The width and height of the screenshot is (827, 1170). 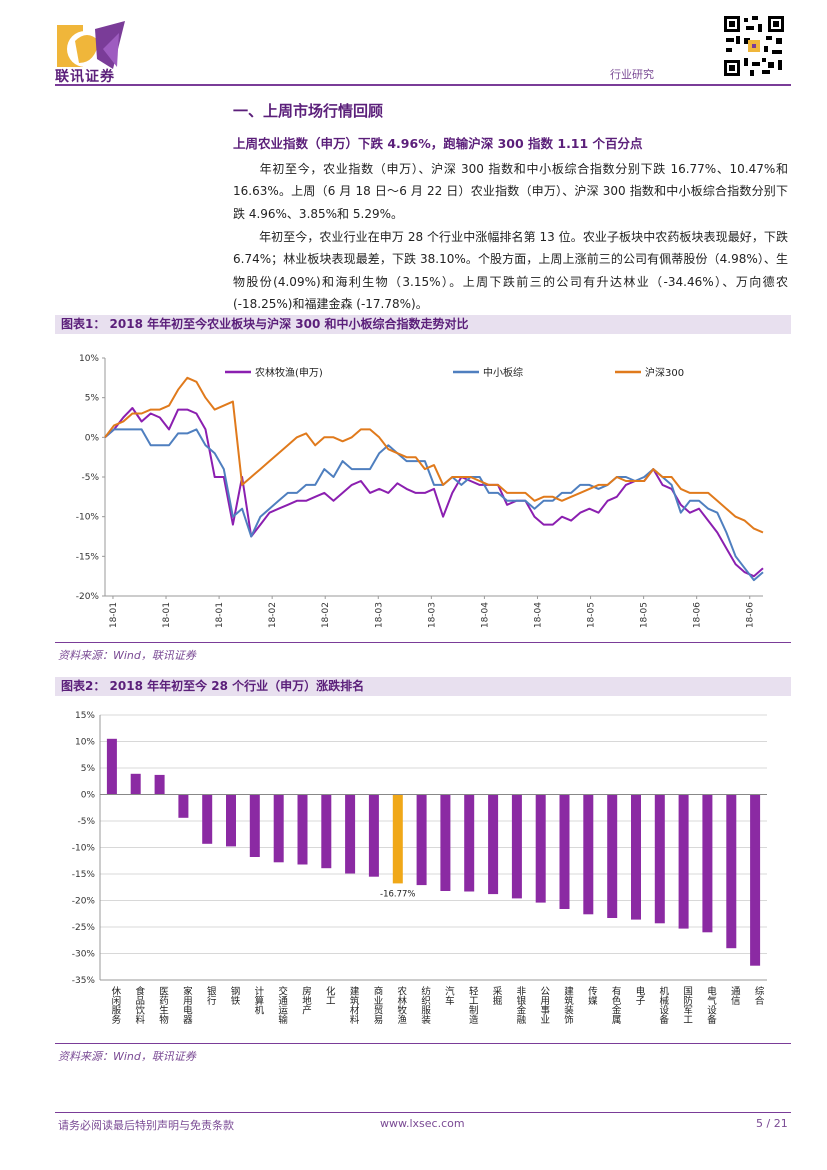 I want to click on bar-电子, so click(x=636, y=857).